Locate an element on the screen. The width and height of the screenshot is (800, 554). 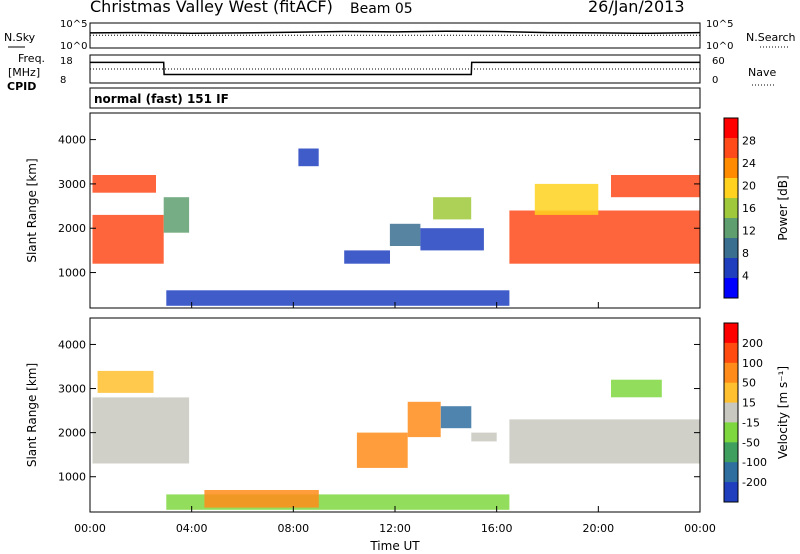
noise-tick-left-bottom: 10^0 is located at coordinates (73, 46).